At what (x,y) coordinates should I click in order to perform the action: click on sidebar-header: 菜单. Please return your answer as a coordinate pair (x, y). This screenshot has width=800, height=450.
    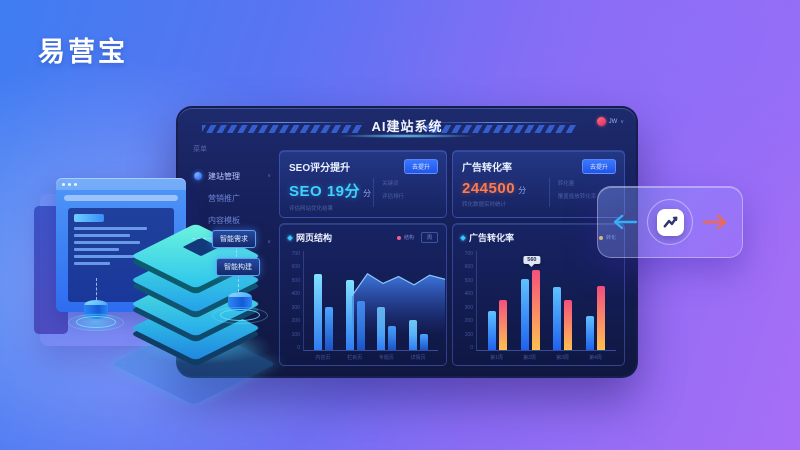
    Looking at the image, I should click on (200, 149).